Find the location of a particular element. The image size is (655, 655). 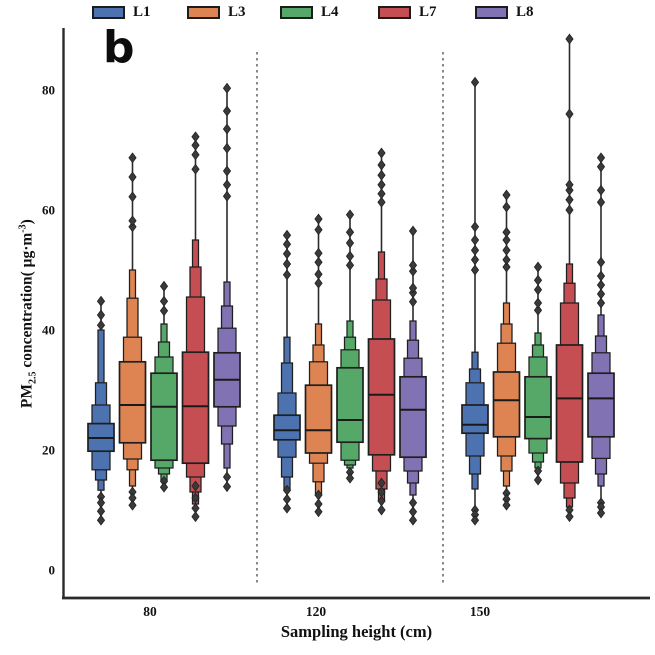

legend-label: L8 is located at coordinates (525, 12).